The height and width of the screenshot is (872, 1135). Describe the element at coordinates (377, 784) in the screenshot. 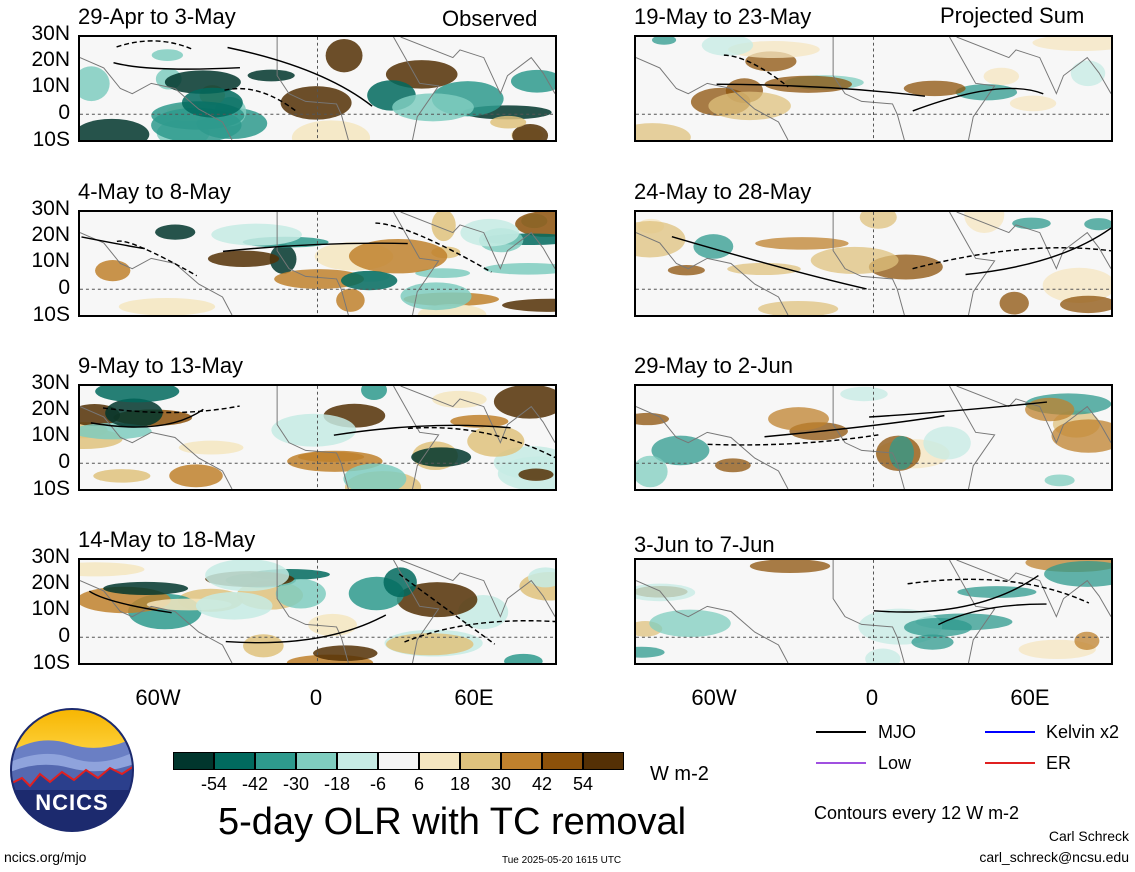

I see `colorbar-label: -6` at that location.